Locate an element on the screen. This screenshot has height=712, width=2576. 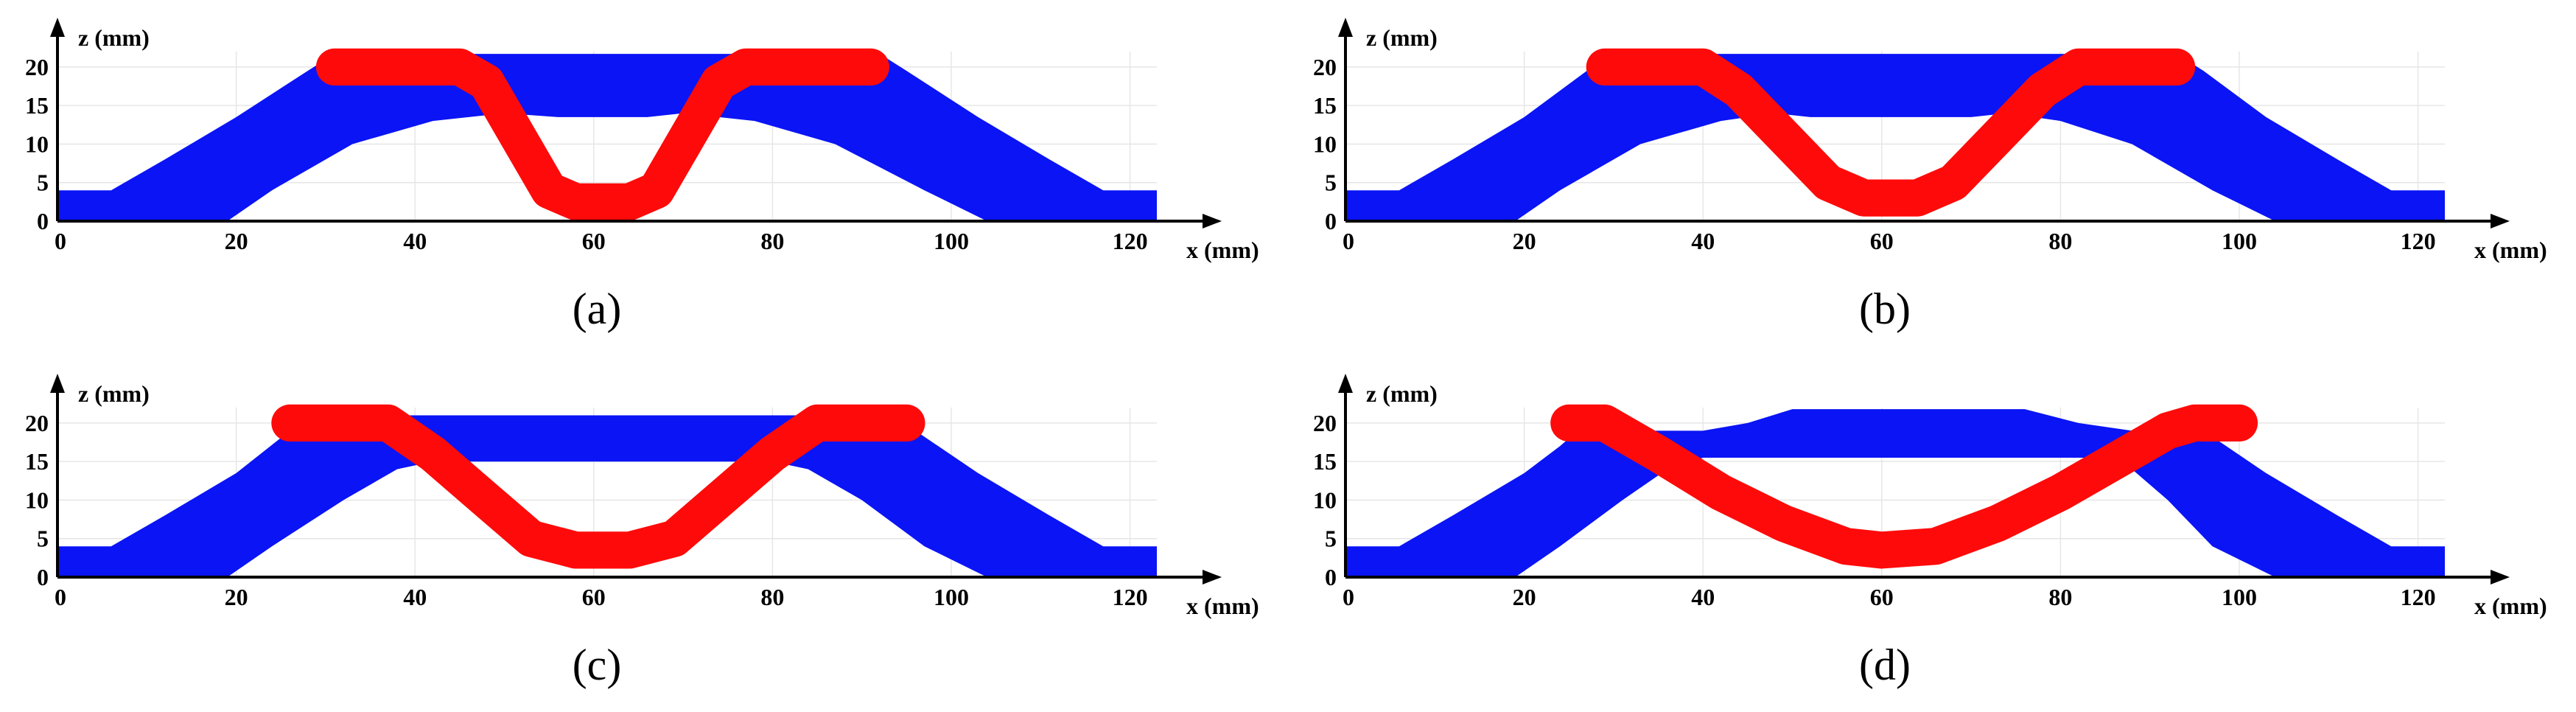
caption-c: (c) is located at coordinates (597, 665).